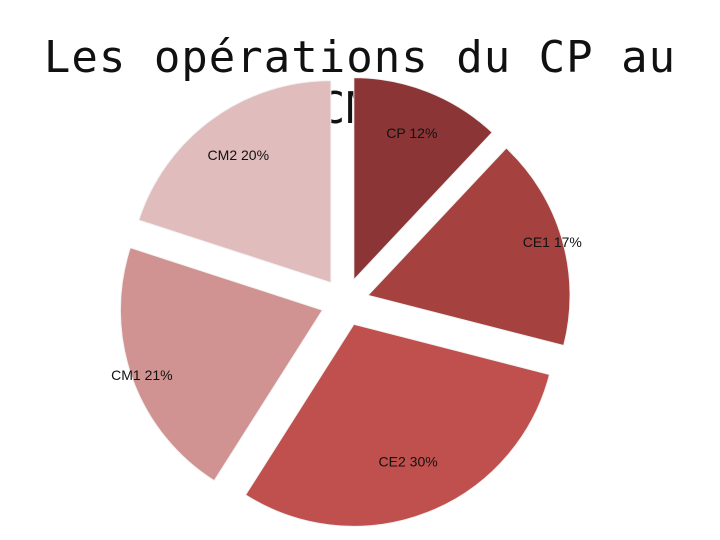 The image size is (720, 540). I want to click on slice-label-cm2: CM2 20%, so click(238, 155).